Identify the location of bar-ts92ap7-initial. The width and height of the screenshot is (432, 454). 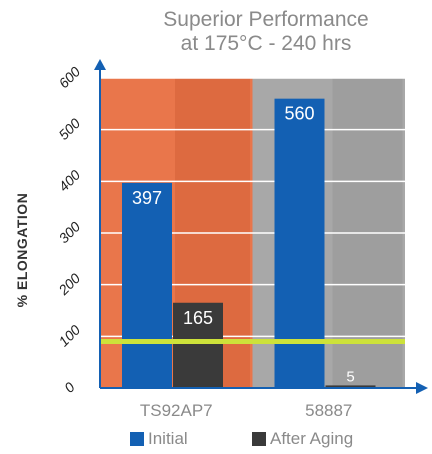
(147, 285).